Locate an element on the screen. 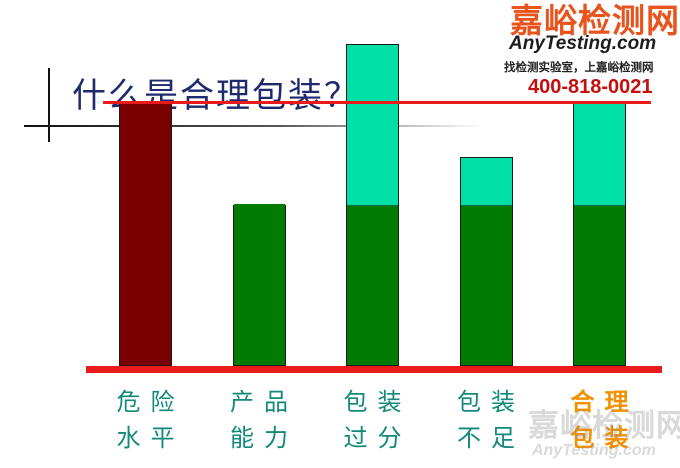  watermark-name: 嘉峪检测网 is located at coordinates (604, 426).